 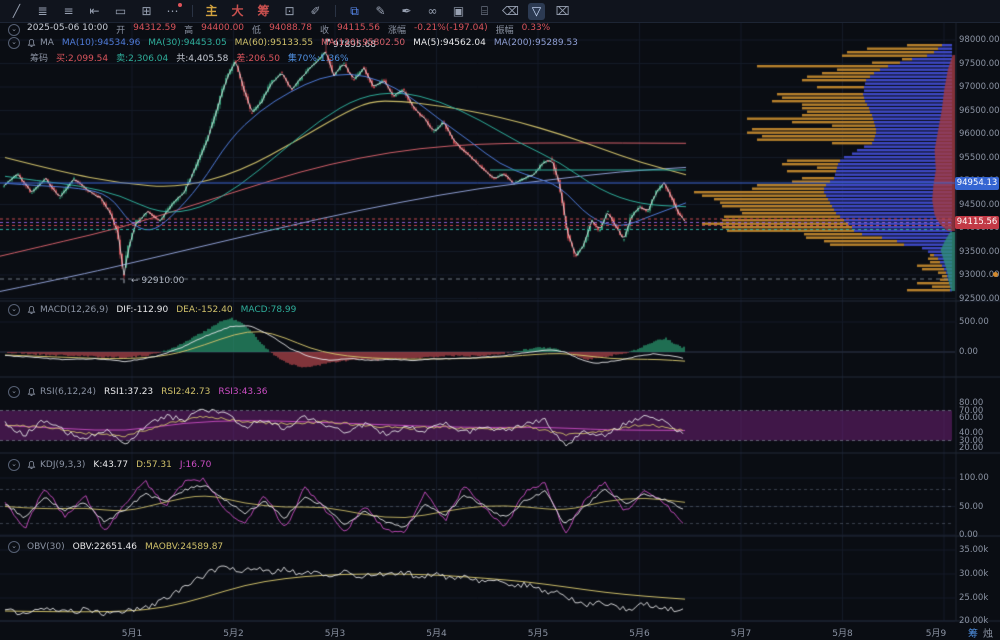 I want to click on ma10-value: MA(10):94534.96, so click(x=101, y=43).